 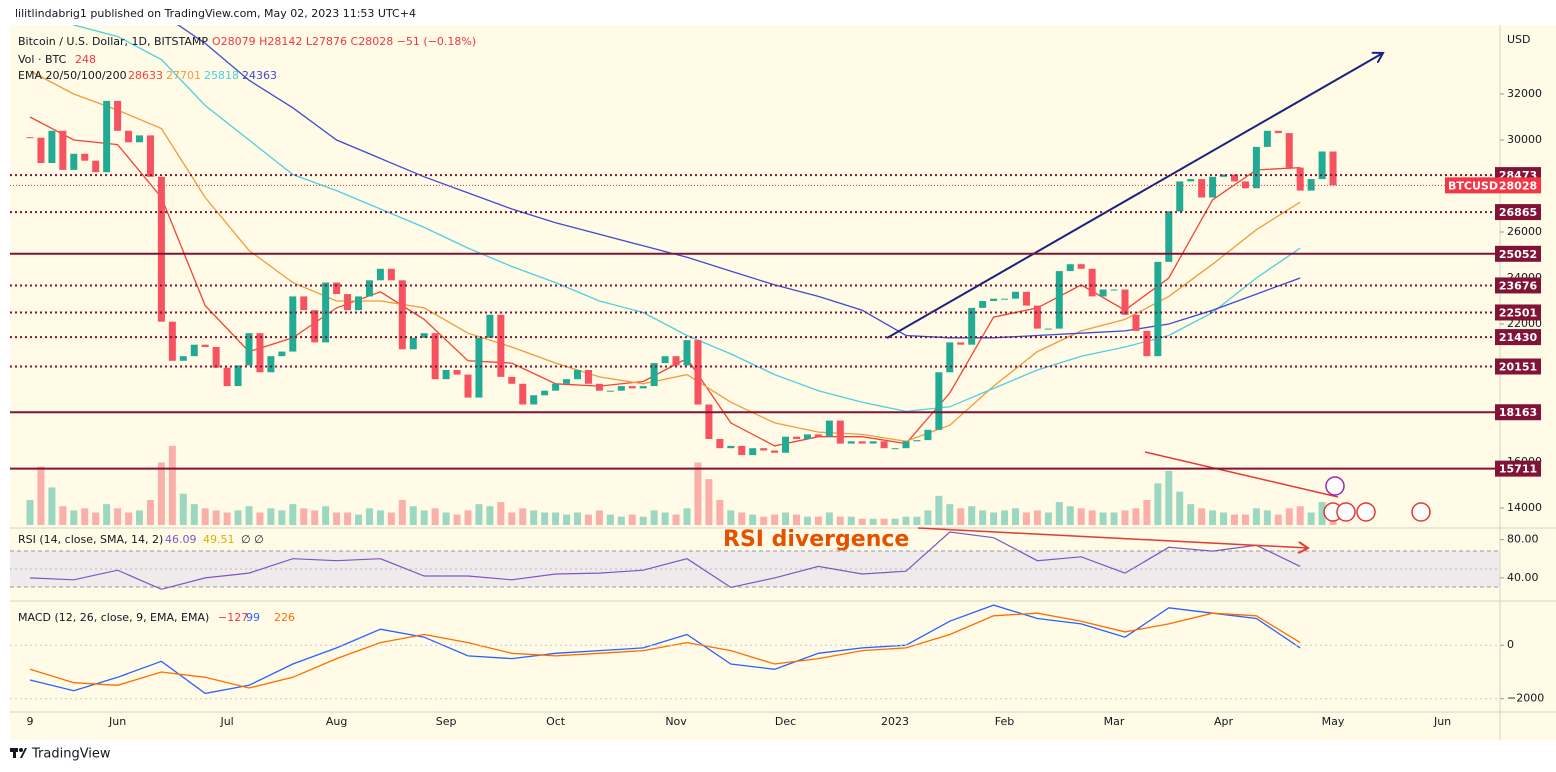 What do you see at coordinates (1442, 721) in the screenshot?
I see `x-tick-label: Jun` at bounding box center [1442, 721].